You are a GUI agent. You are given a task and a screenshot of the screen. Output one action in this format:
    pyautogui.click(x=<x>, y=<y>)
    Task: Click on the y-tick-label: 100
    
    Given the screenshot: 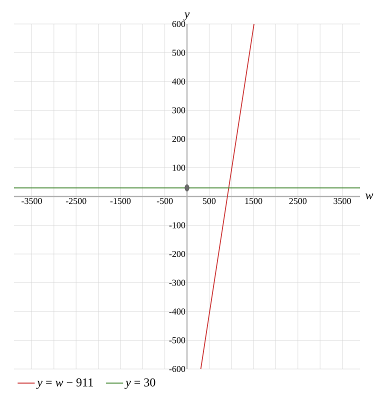 What is the action you would take?
    pyautogui.click(x=179, y=167)
    